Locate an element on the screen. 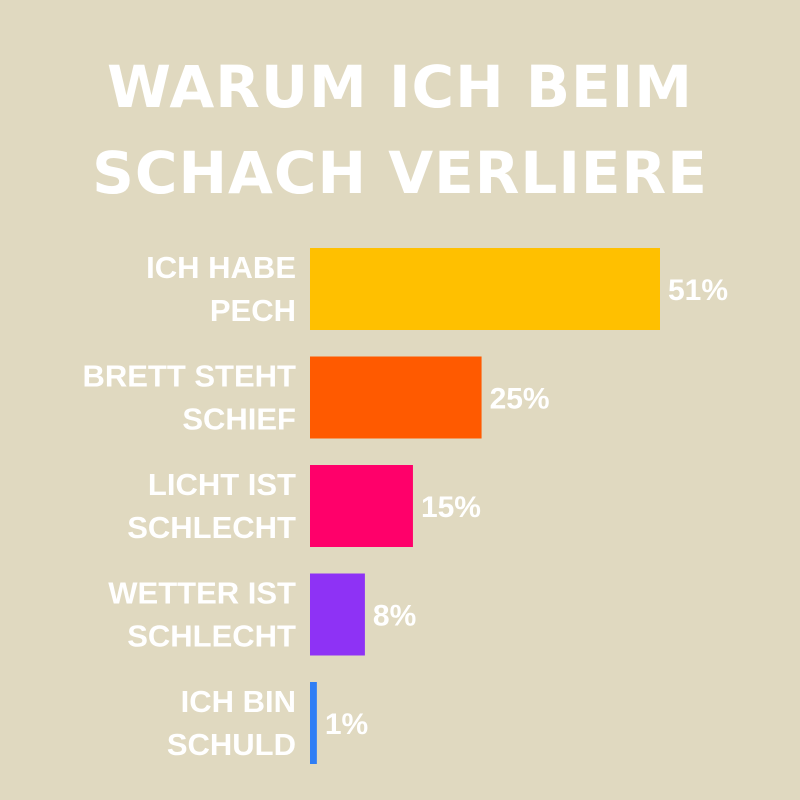  value-label-3: 15% is located at coordinates (451, 507).